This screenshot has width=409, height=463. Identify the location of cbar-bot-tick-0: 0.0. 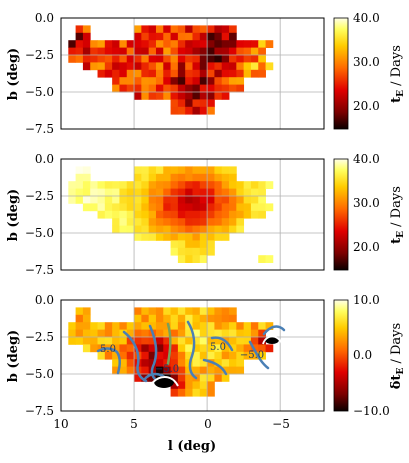
(362, 355).